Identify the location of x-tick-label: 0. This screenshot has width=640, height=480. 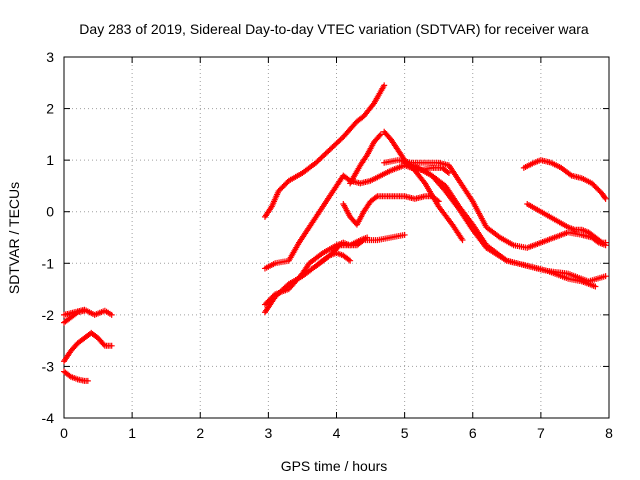
(64, 433).